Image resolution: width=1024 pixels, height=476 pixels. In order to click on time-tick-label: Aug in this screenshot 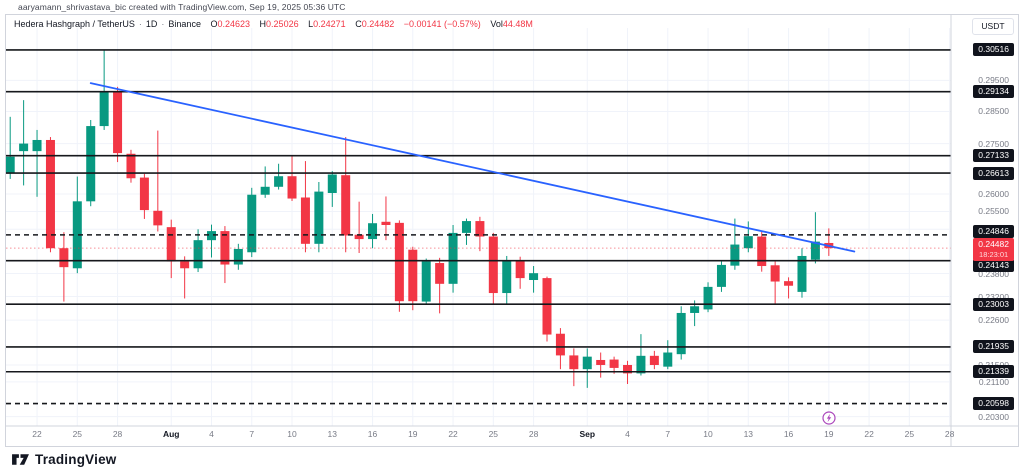, I will do `click(171, 434)`.